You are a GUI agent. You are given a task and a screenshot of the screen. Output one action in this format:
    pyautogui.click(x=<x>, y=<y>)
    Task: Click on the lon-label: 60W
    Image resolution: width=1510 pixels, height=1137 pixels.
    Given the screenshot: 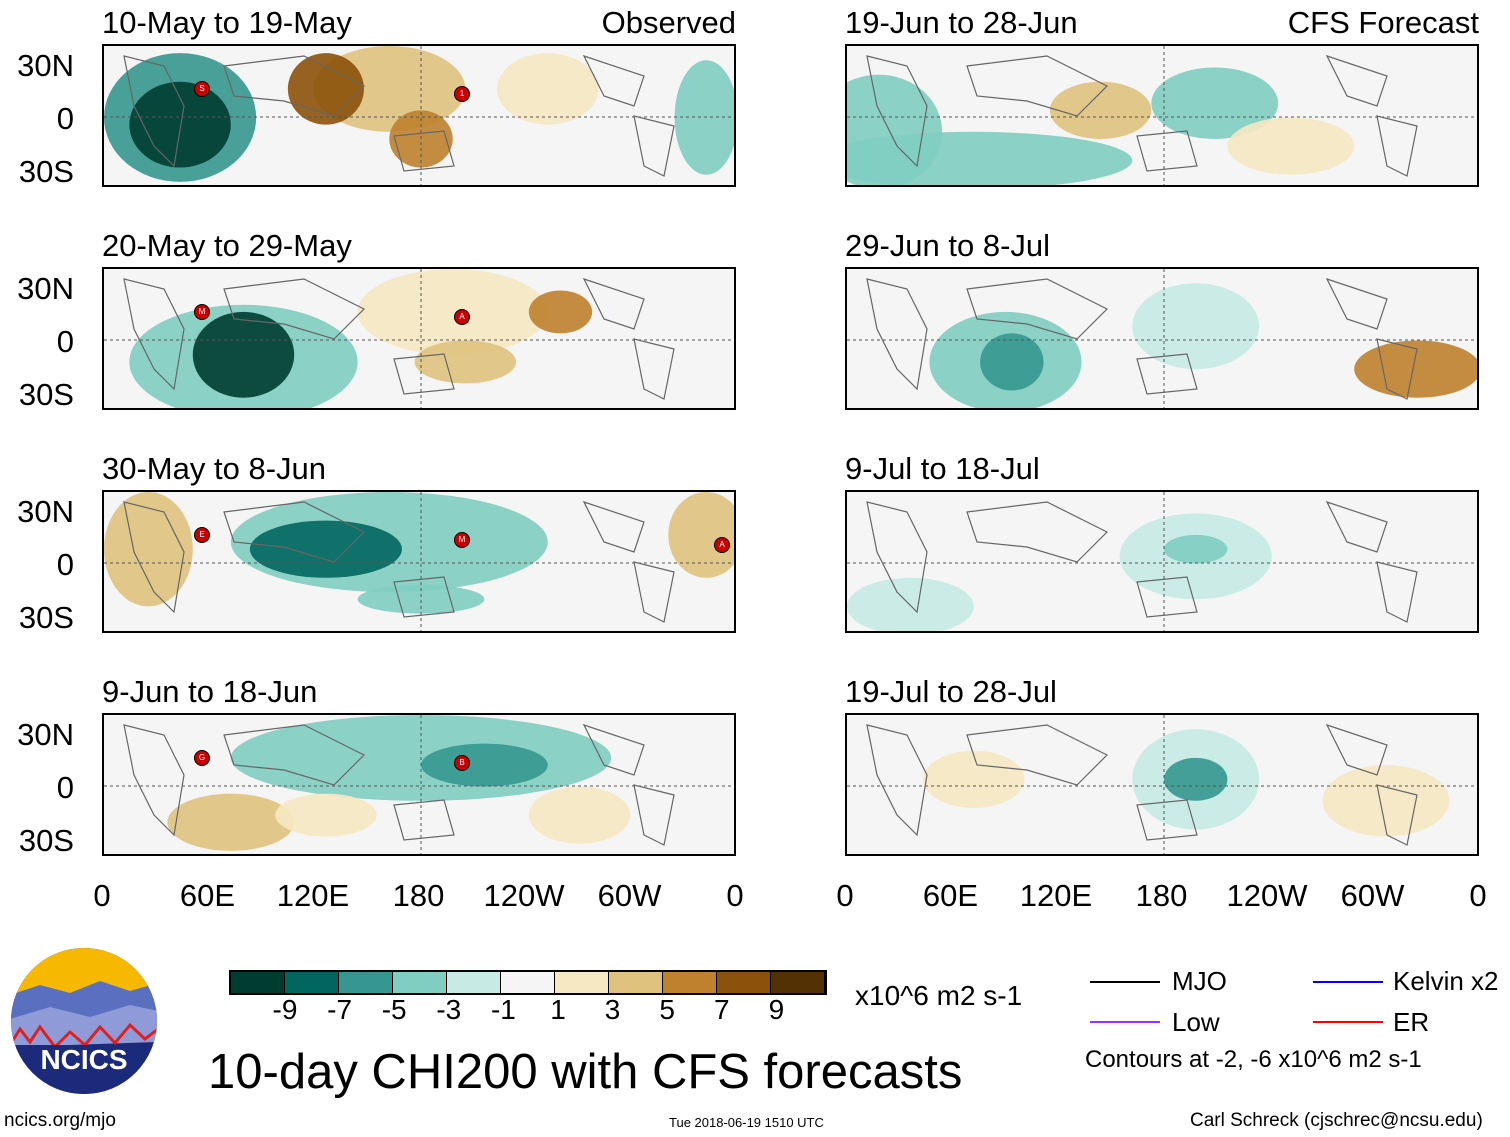 What is the action you would take?
    pyautogui.click(x=1372, y=895)
    